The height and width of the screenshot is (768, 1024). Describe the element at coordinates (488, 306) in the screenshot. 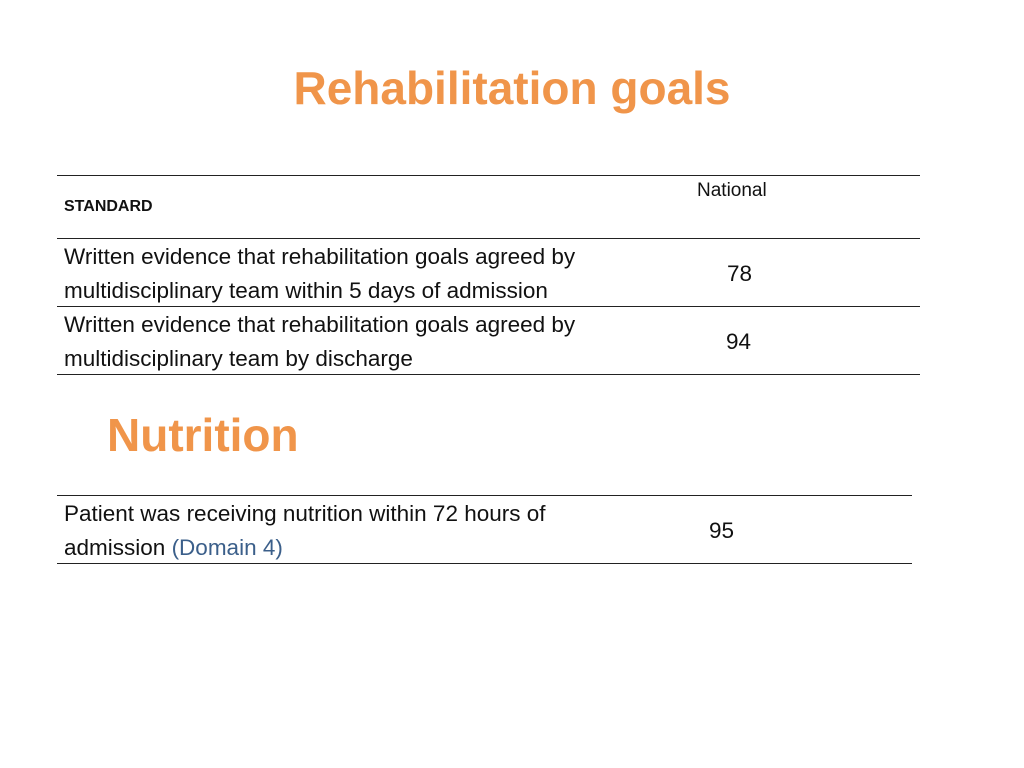

I see `table-row-rule` at that location.